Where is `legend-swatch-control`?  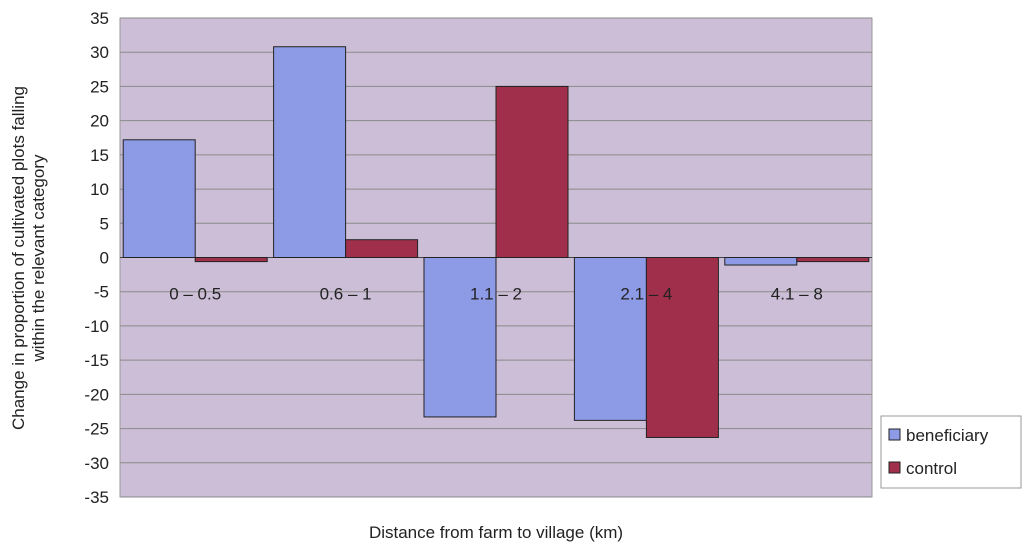 legend-swatch-control is located at coordinates (894, 467).